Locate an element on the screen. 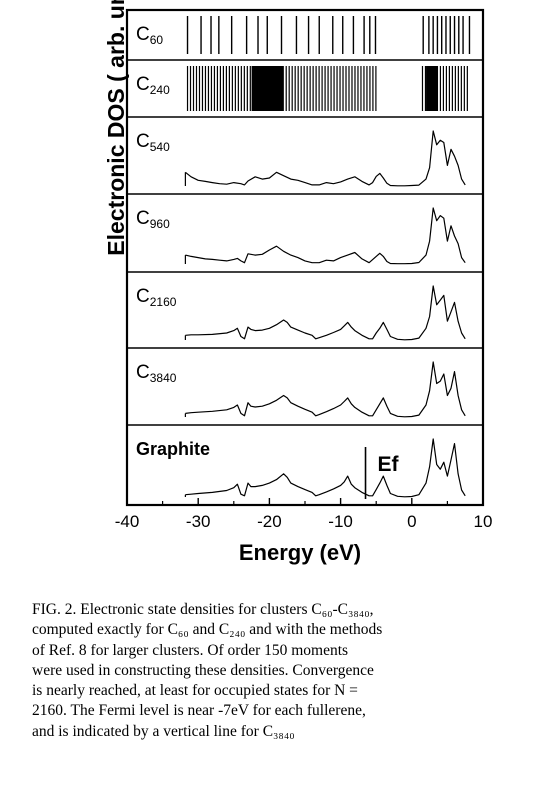 This screenshot has height=795, width=533. x-axis: -40 -30 -20 -10 0 10 is located at coordinates (304, 514).